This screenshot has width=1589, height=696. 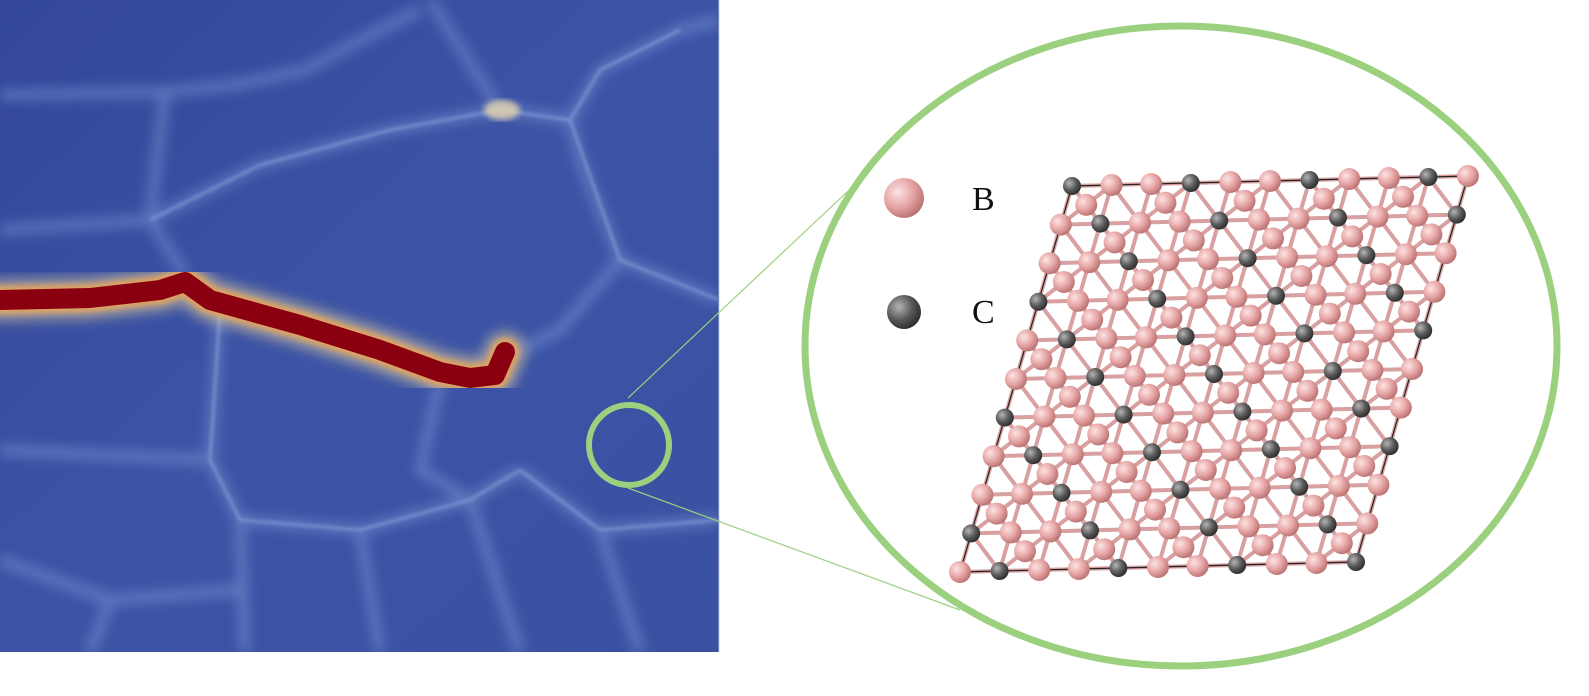 What do you see at coordinates (263, 330) in the screenshot?
I see `crack` at bounding box center [263, 330].